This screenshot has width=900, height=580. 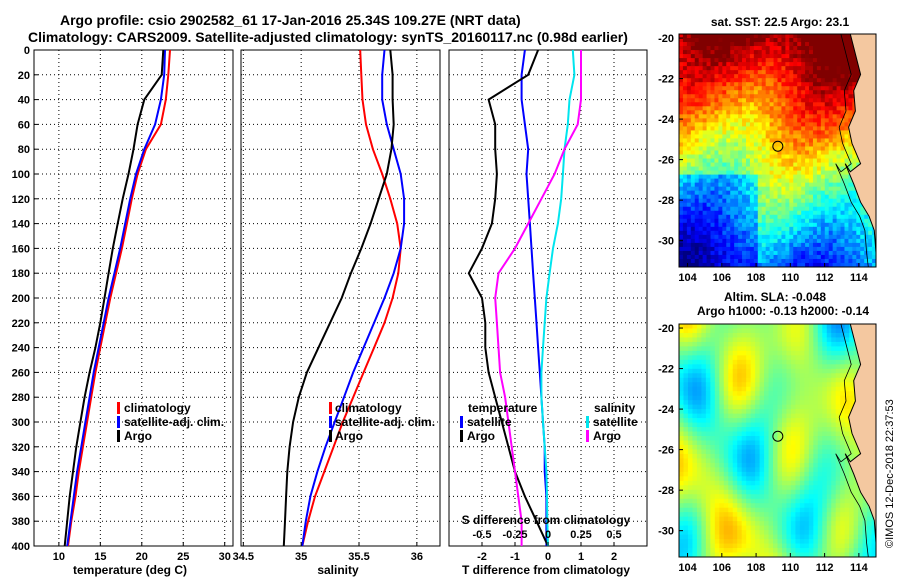 What do you see at coordinates (330, 436) in the screenshot?
I see `legend-swatch-argo` at bounding box center [330, 436].